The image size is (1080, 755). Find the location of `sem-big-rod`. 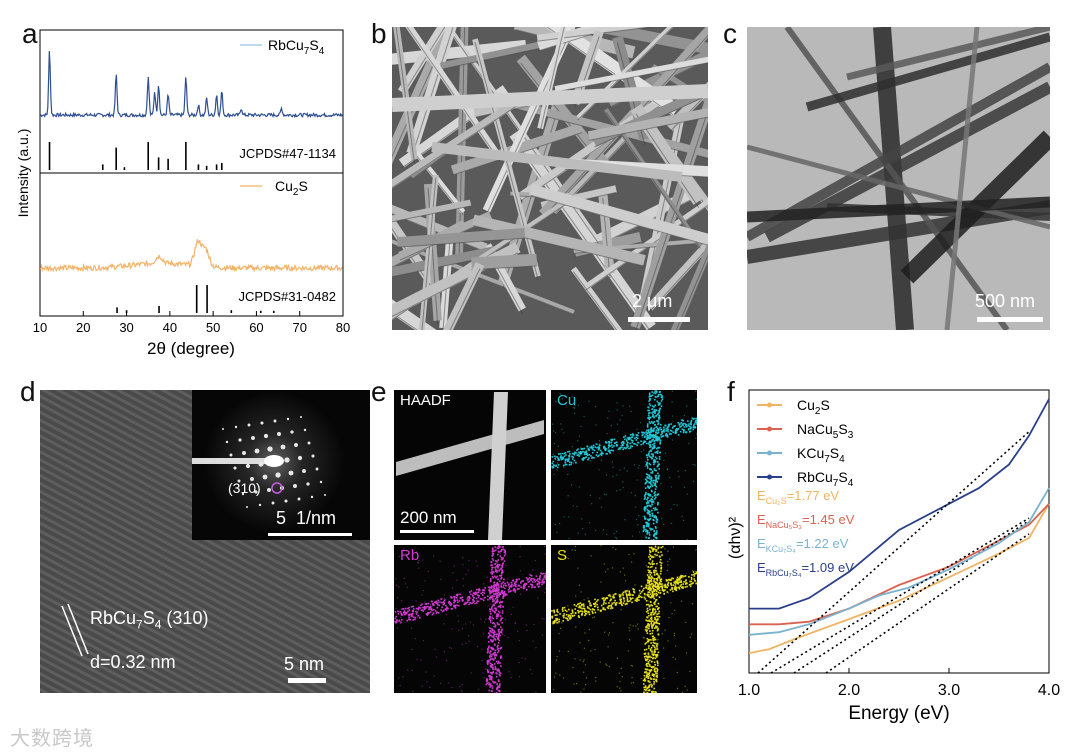

sem-big-rod is located at coordinates (550, 98).